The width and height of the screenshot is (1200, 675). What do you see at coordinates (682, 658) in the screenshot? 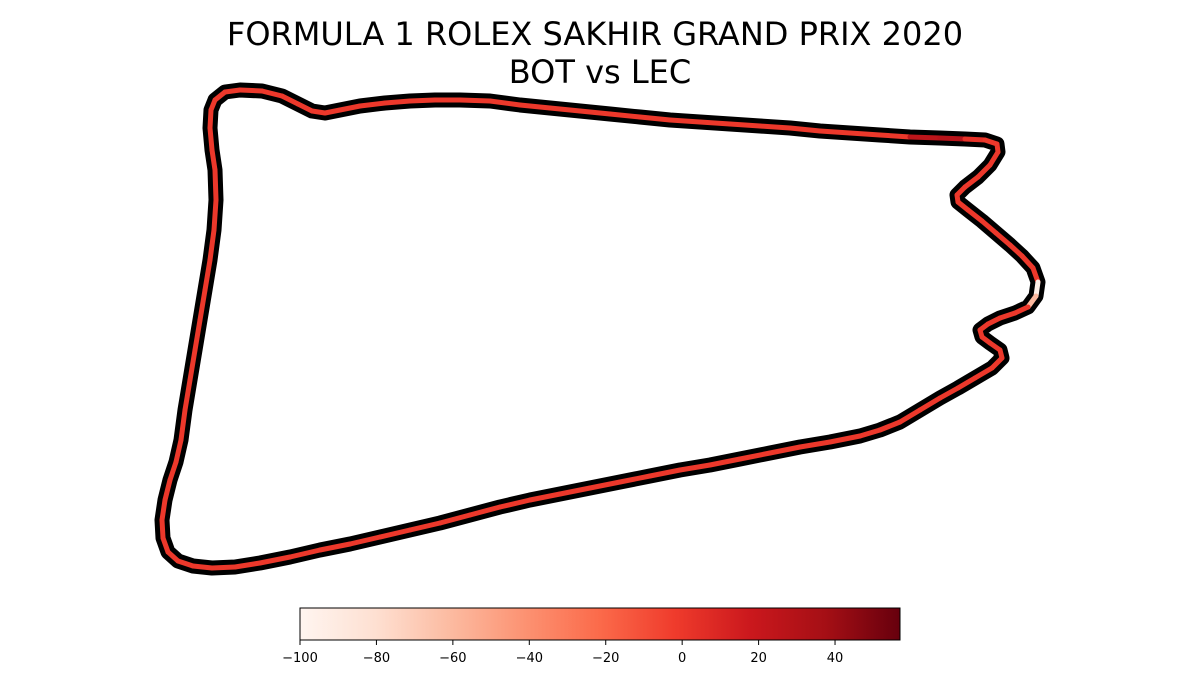
I see `colorbar-tick-label: 0` at bounding box center [682, 658].